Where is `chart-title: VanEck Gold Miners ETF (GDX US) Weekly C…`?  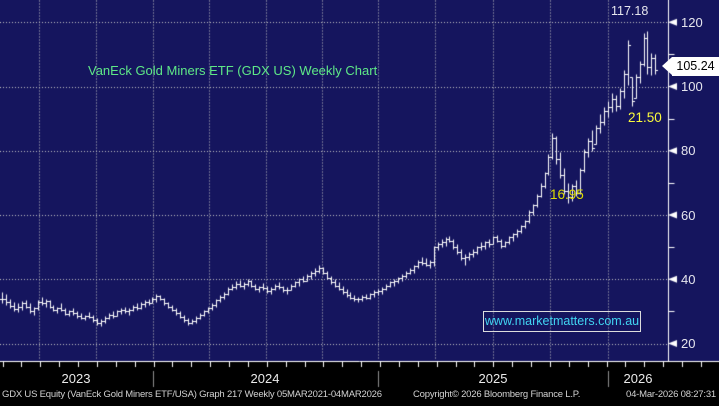 chart-title: VanEck Gold Miners ETF (GDX US) Weekly C… is located at coordinates (233, 70).